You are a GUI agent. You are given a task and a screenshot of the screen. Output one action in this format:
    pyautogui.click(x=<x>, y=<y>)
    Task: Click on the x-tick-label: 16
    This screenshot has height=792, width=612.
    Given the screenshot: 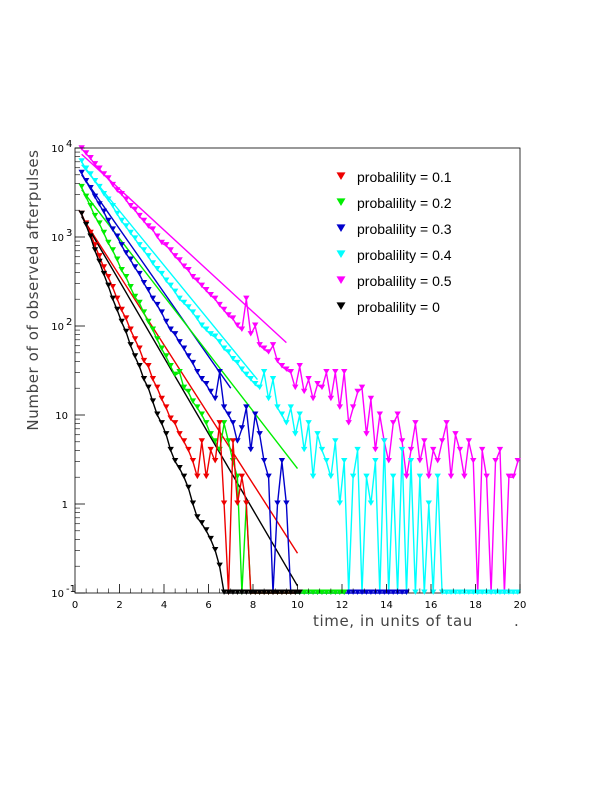 What is the action you would take?
    pyautogui.click(x=431, y=605)
    